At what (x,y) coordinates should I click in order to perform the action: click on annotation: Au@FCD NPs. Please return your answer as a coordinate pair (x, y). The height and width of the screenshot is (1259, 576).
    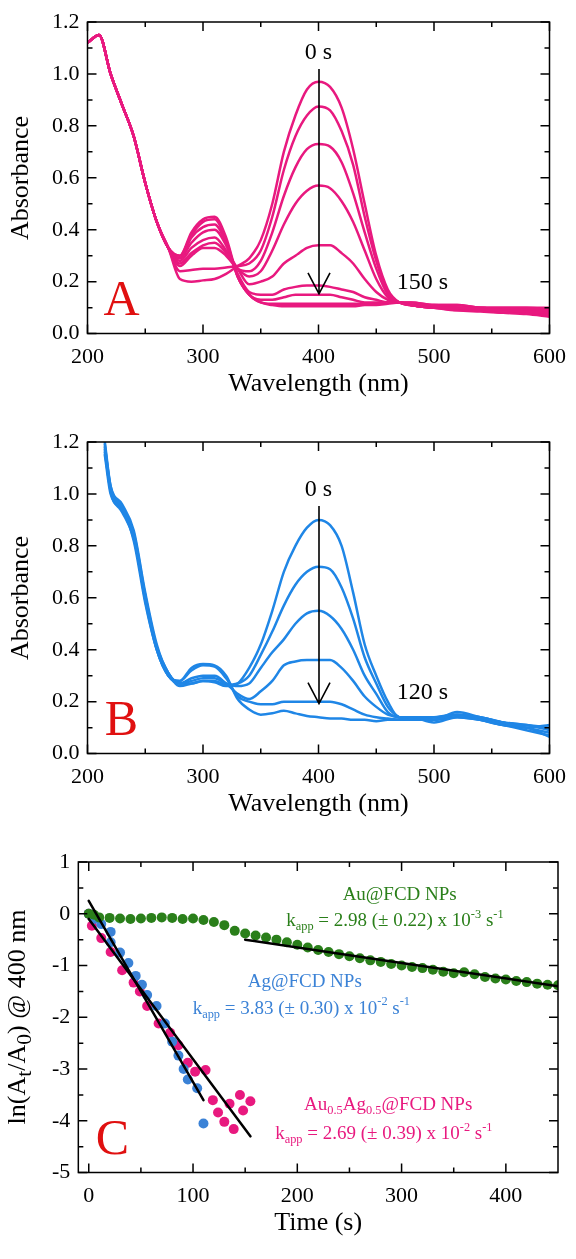
    Looking at the image, I should click on (399, 894).